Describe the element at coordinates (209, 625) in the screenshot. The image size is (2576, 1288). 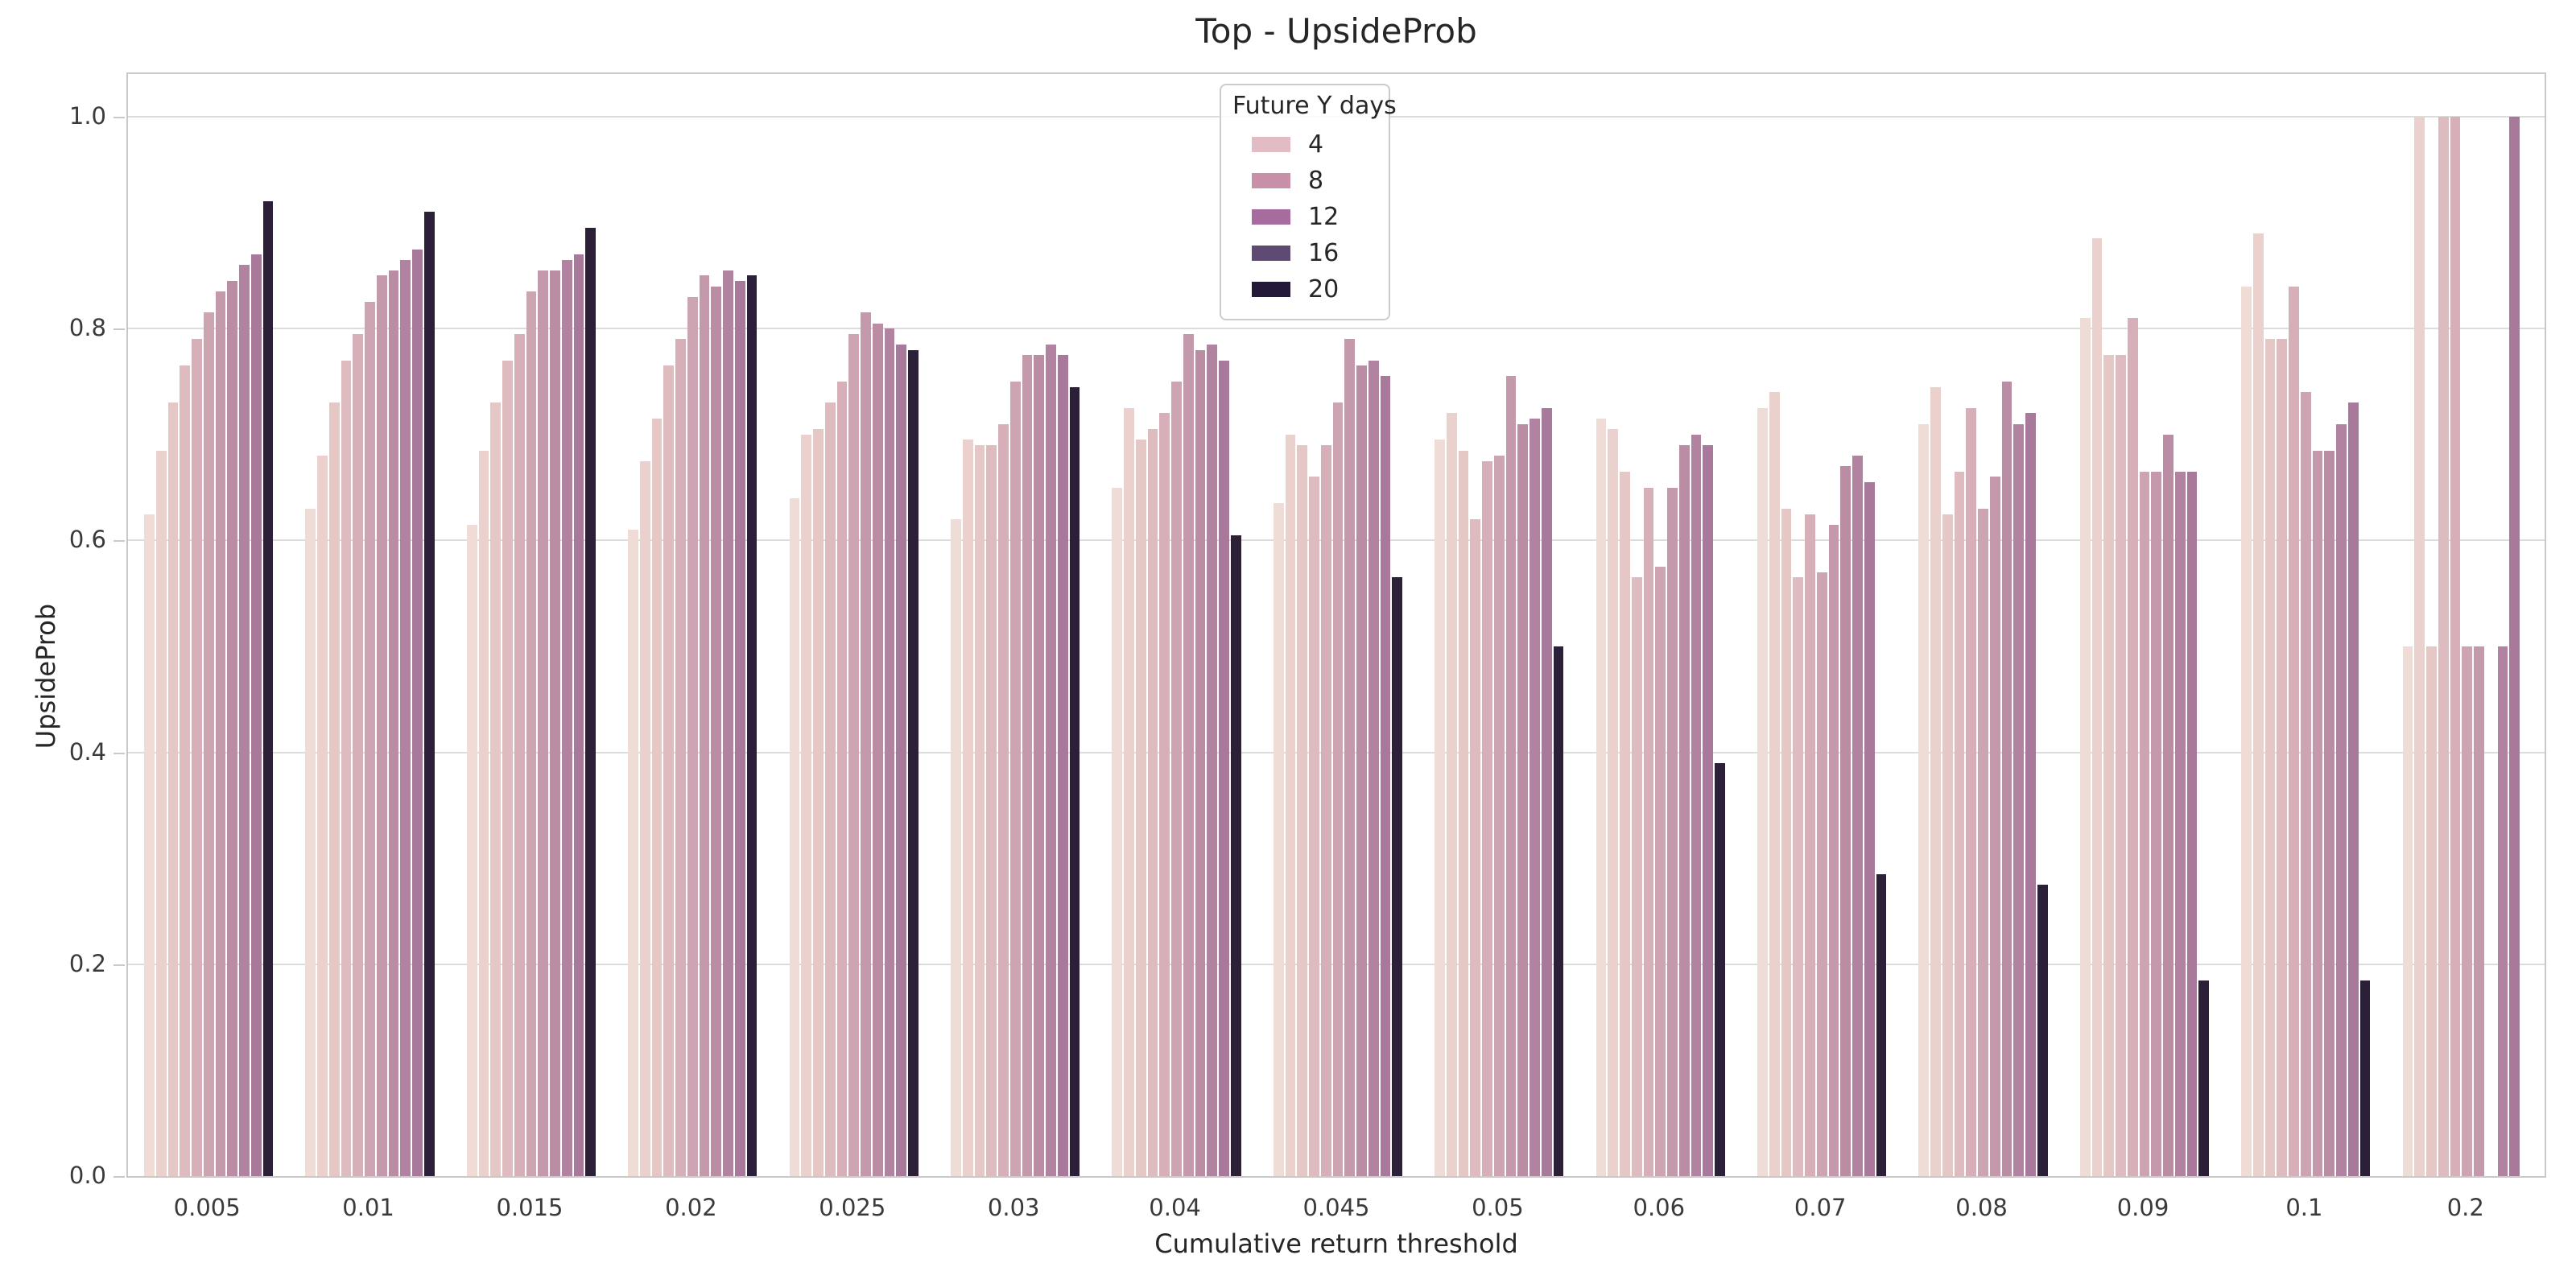
I see `bar-group-0.005` at that location.